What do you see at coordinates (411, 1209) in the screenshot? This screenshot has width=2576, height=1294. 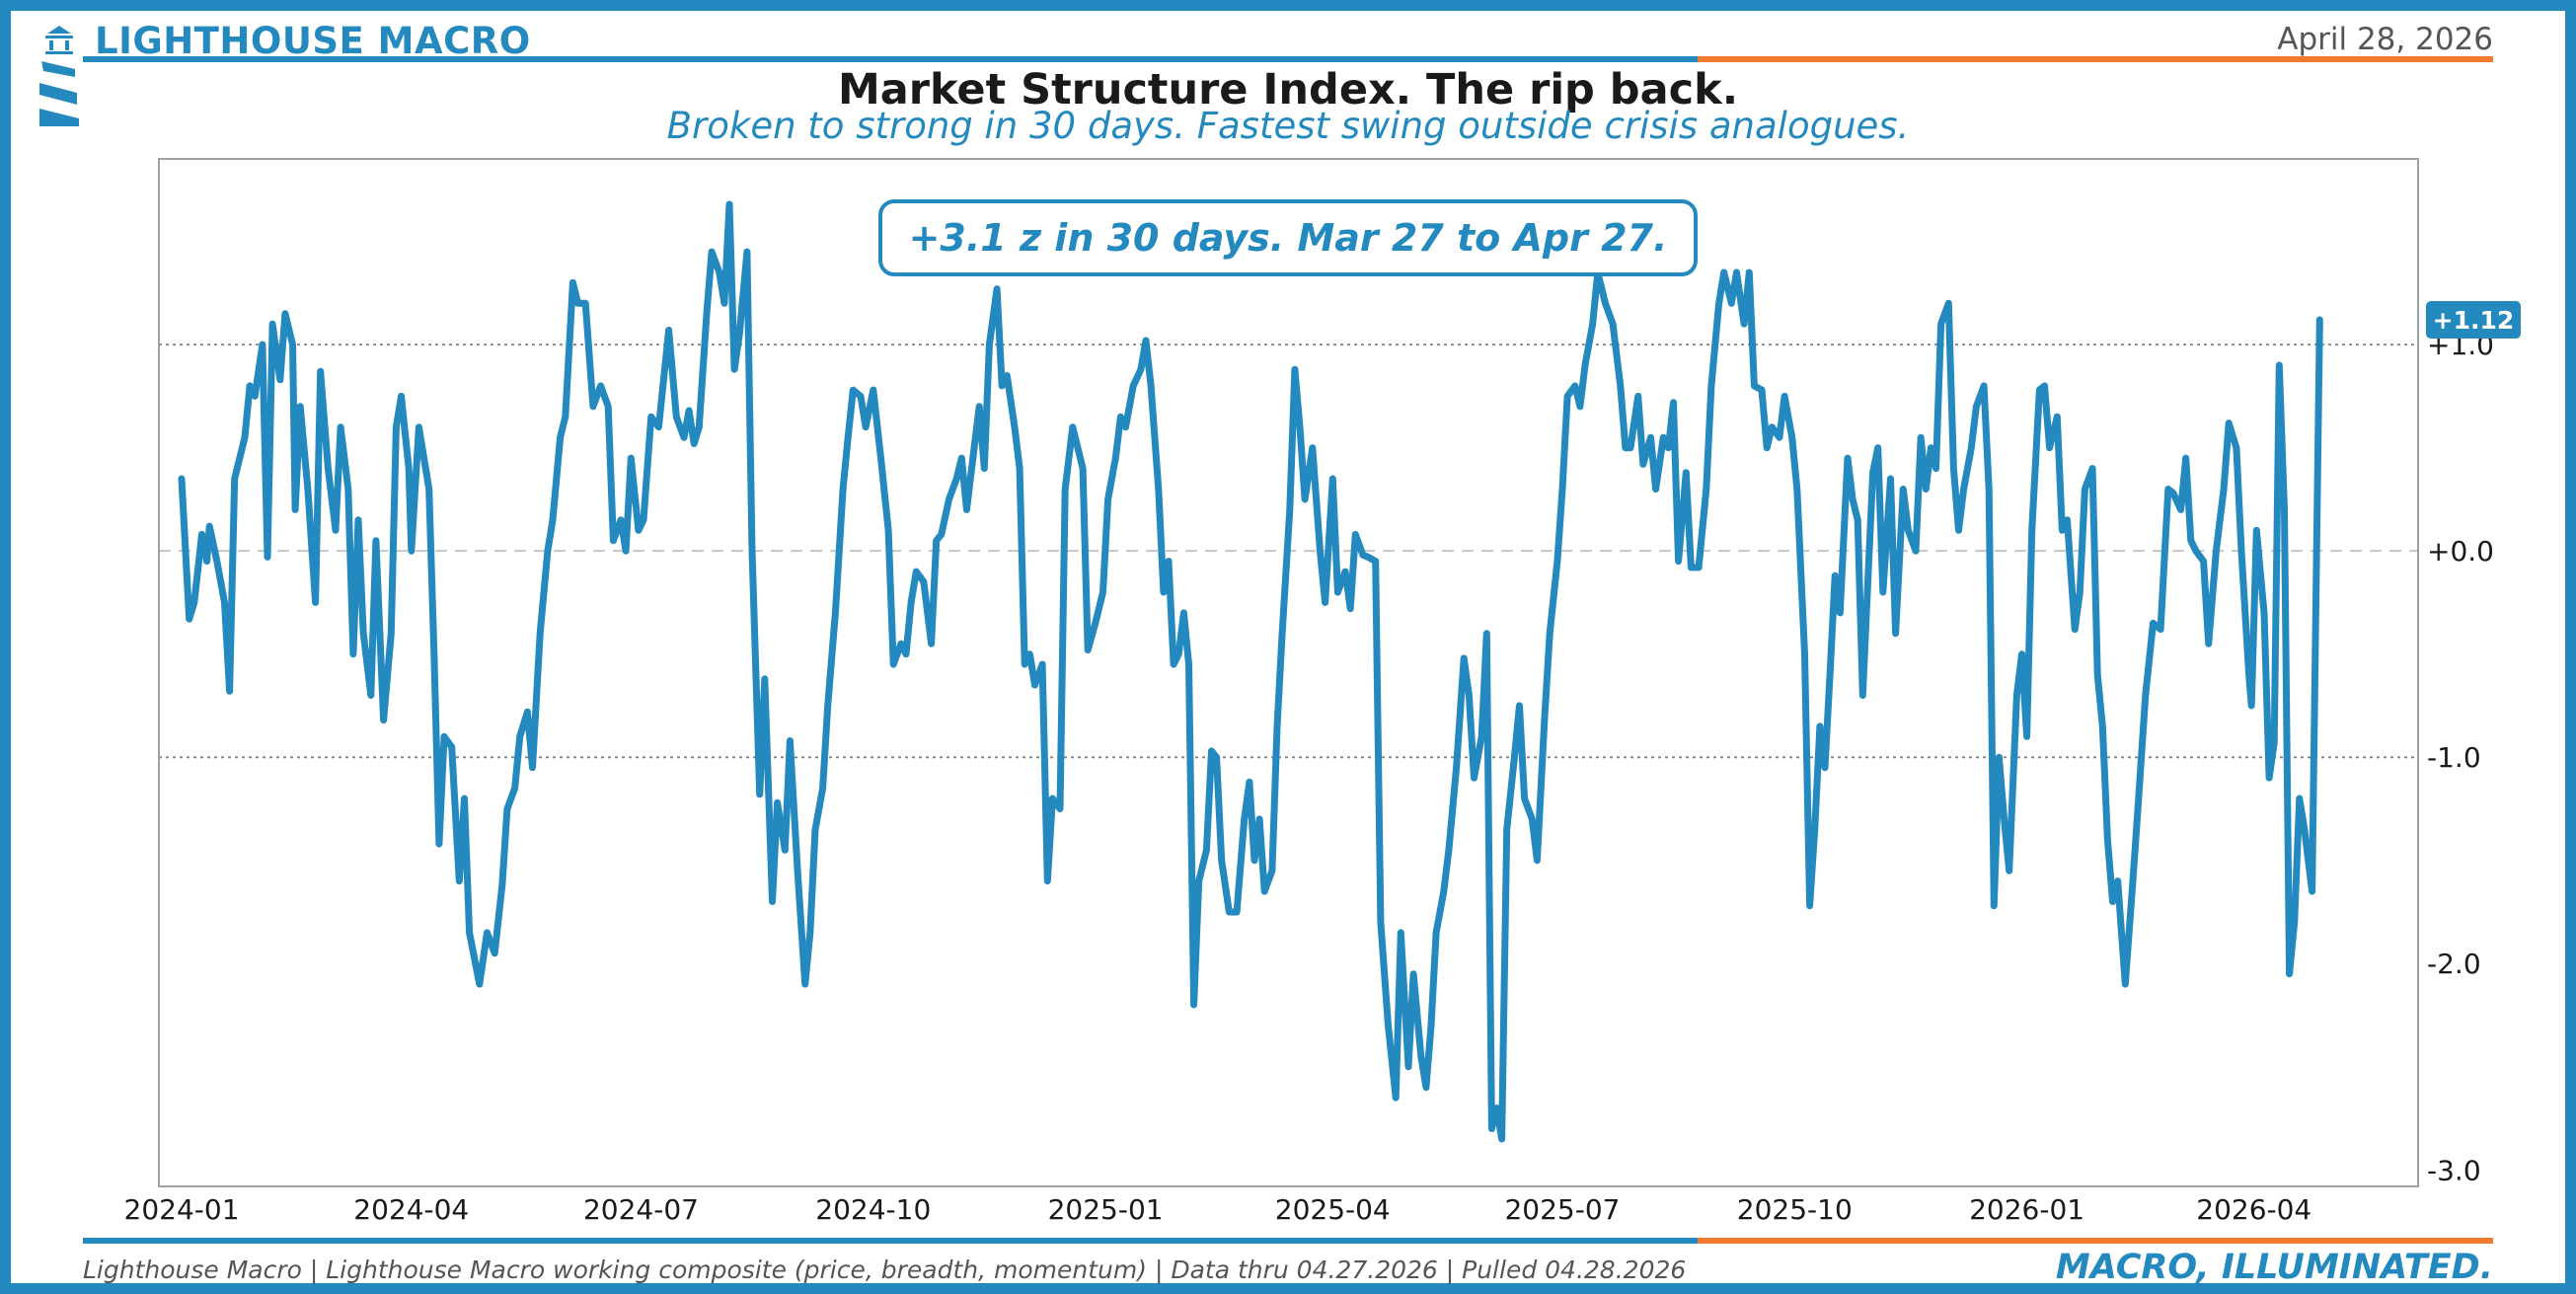 I see `x-tick-label: 2024-04` at bounding box center [411, 1209].